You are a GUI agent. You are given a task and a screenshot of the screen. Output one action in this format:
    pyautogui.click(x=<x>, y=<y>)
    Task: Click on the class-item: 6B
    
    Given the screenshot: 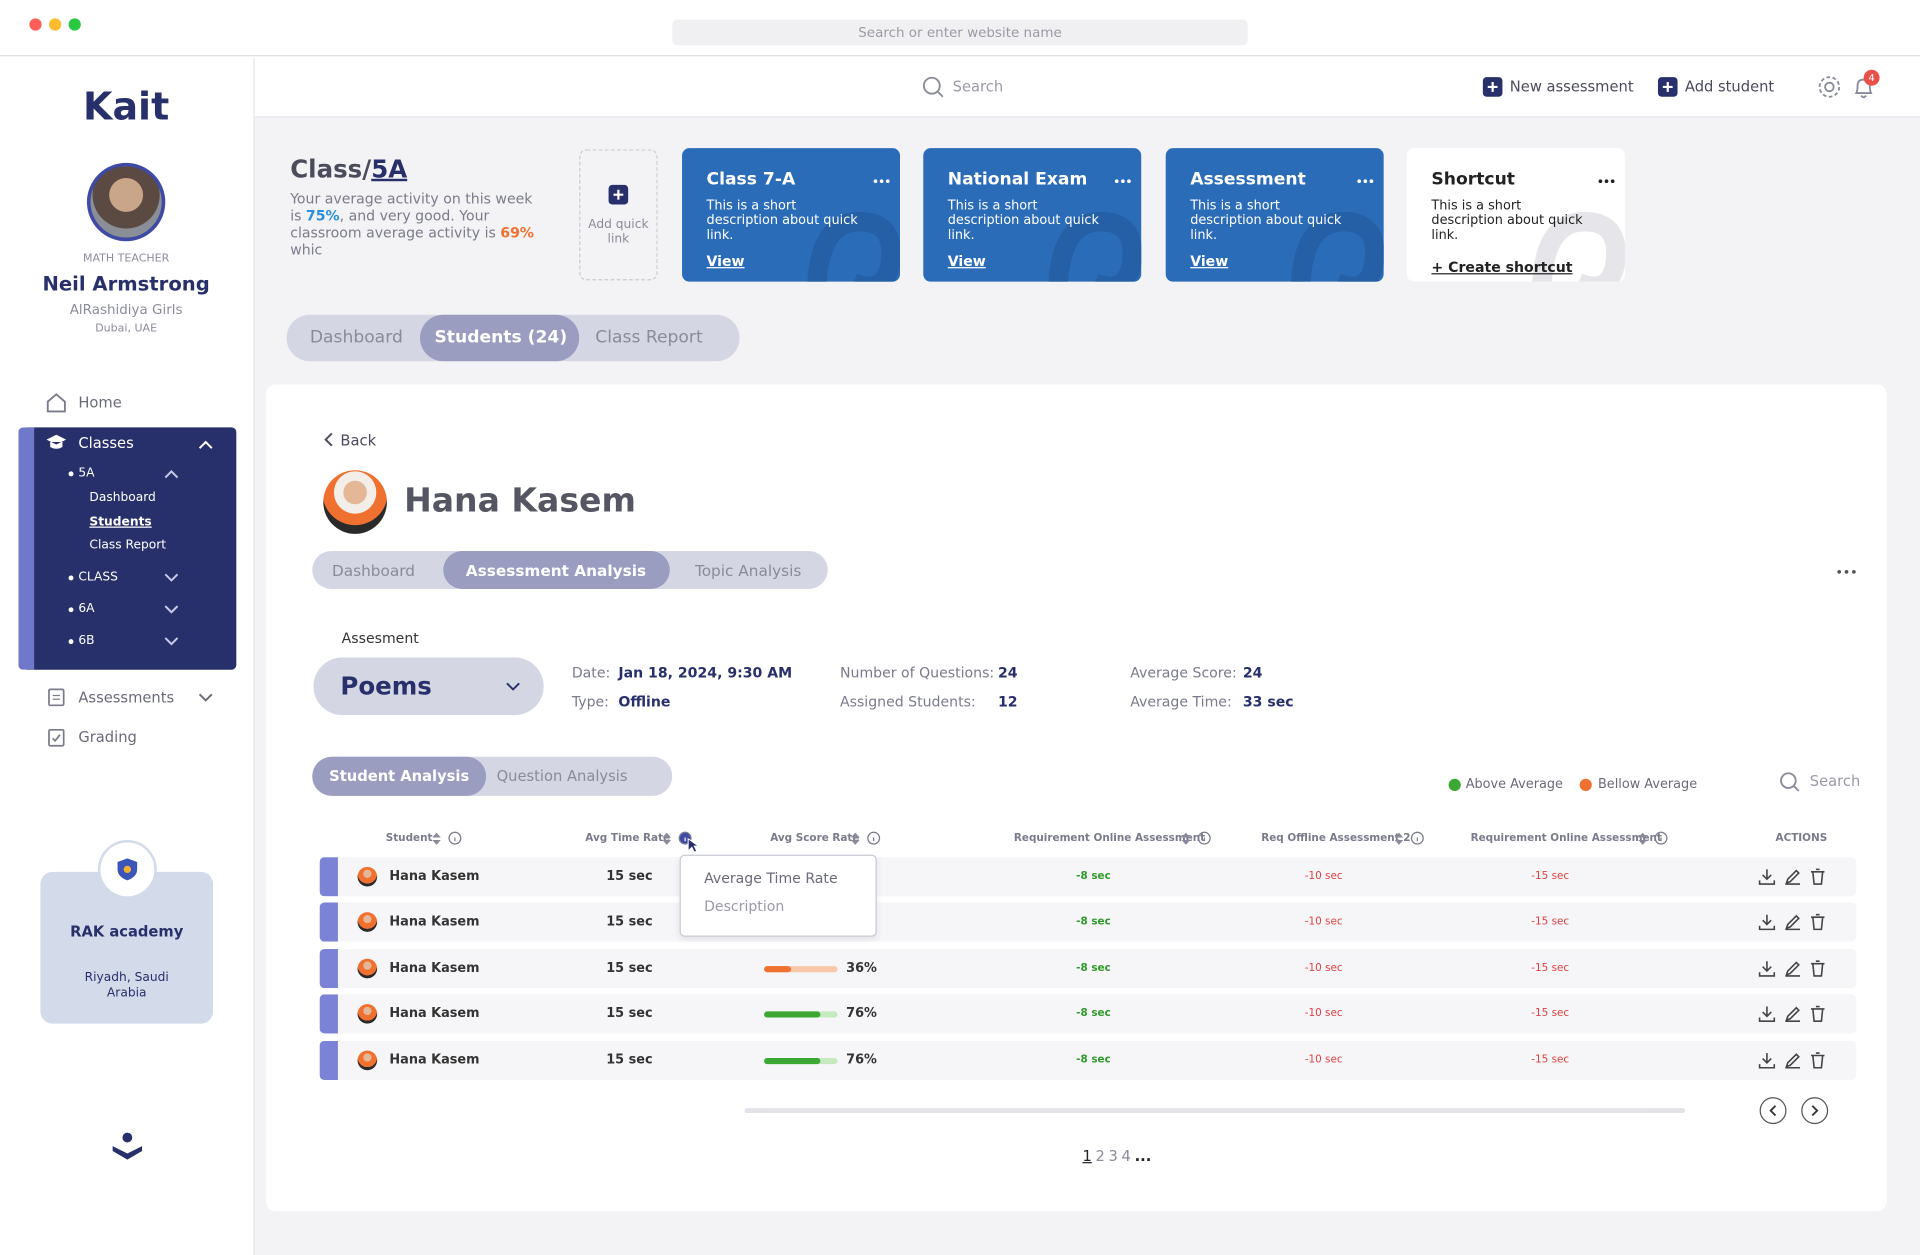 What is the action you would take?
    pyautogui.click(x=86, y=641)
    